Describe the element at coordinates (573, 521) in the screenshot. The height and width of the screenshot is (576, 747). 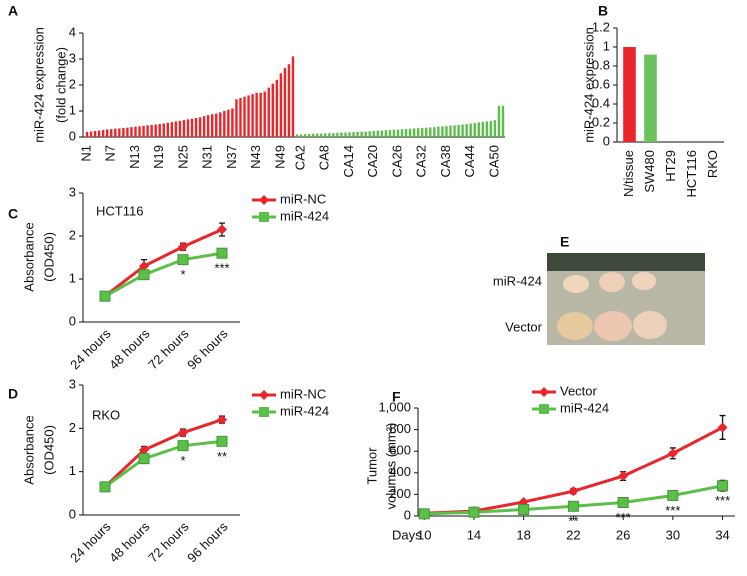
I see `annotation: **` at that location.